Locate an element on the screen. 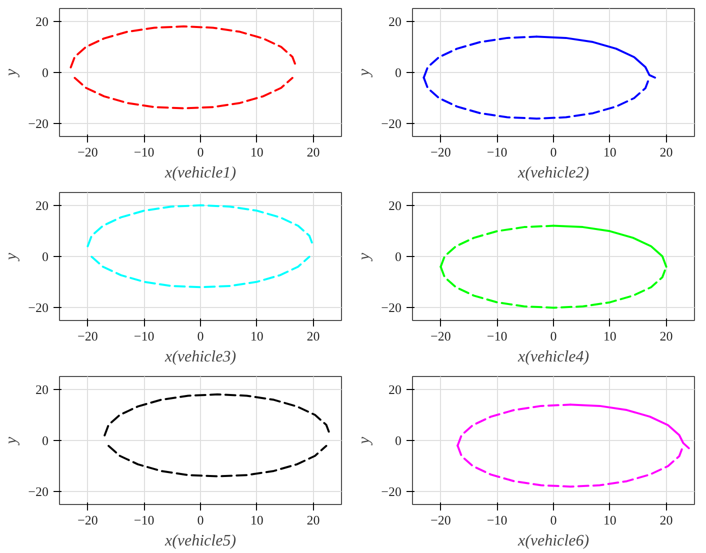  x-axis-title: x(vehicle4) is located at coordinates (553, 357).